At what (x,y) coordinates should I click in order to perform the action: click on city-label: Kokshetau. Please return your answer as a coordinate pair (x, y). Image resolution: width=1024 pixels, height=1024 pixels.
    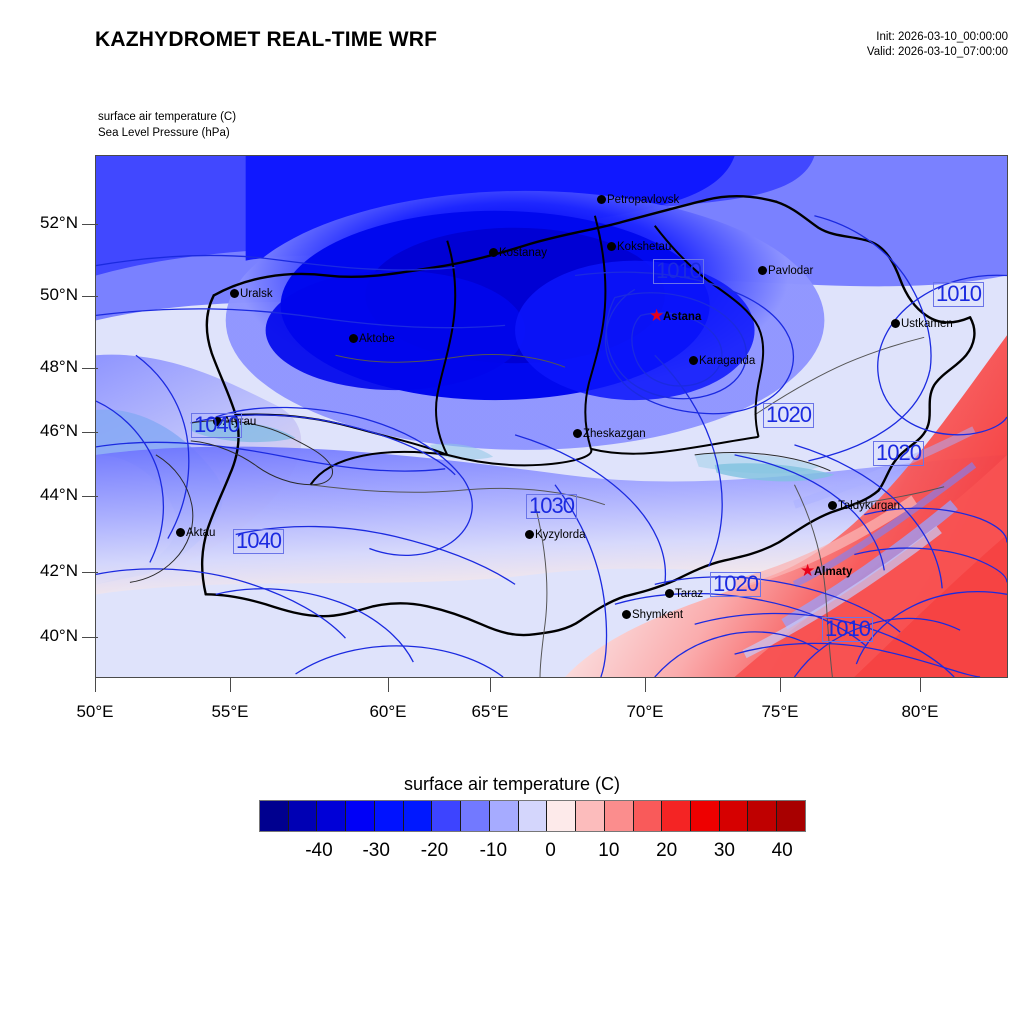
    Looking at the image, I should click on (644, 246).